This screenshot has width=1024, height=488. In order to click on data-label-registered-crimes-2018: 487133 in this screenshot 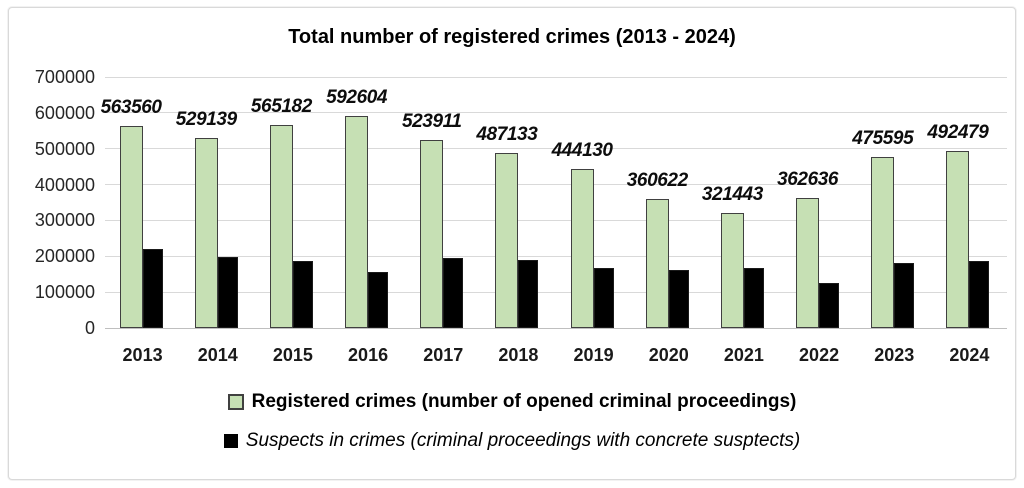, I will do `click(507, 135)`.